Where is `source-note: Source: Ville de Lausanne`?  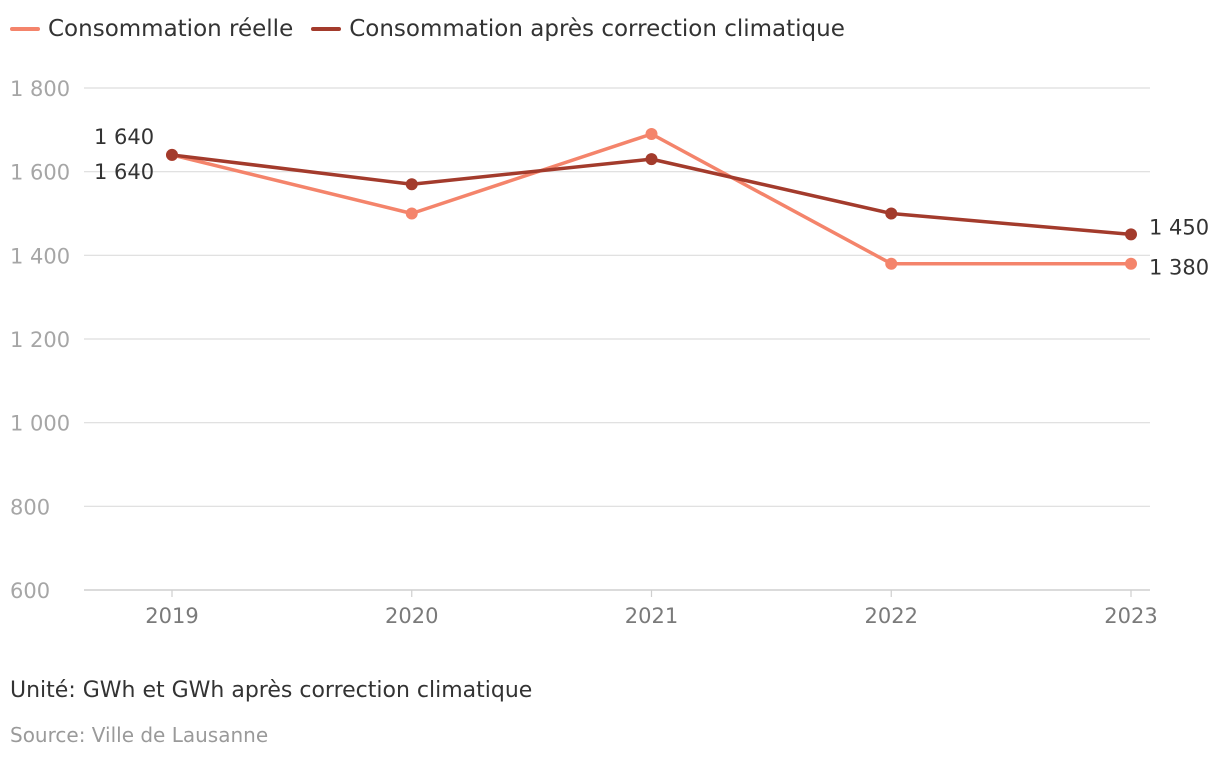 source-note: Source: Ville de Lausanne is located at coordinates (139, 735).